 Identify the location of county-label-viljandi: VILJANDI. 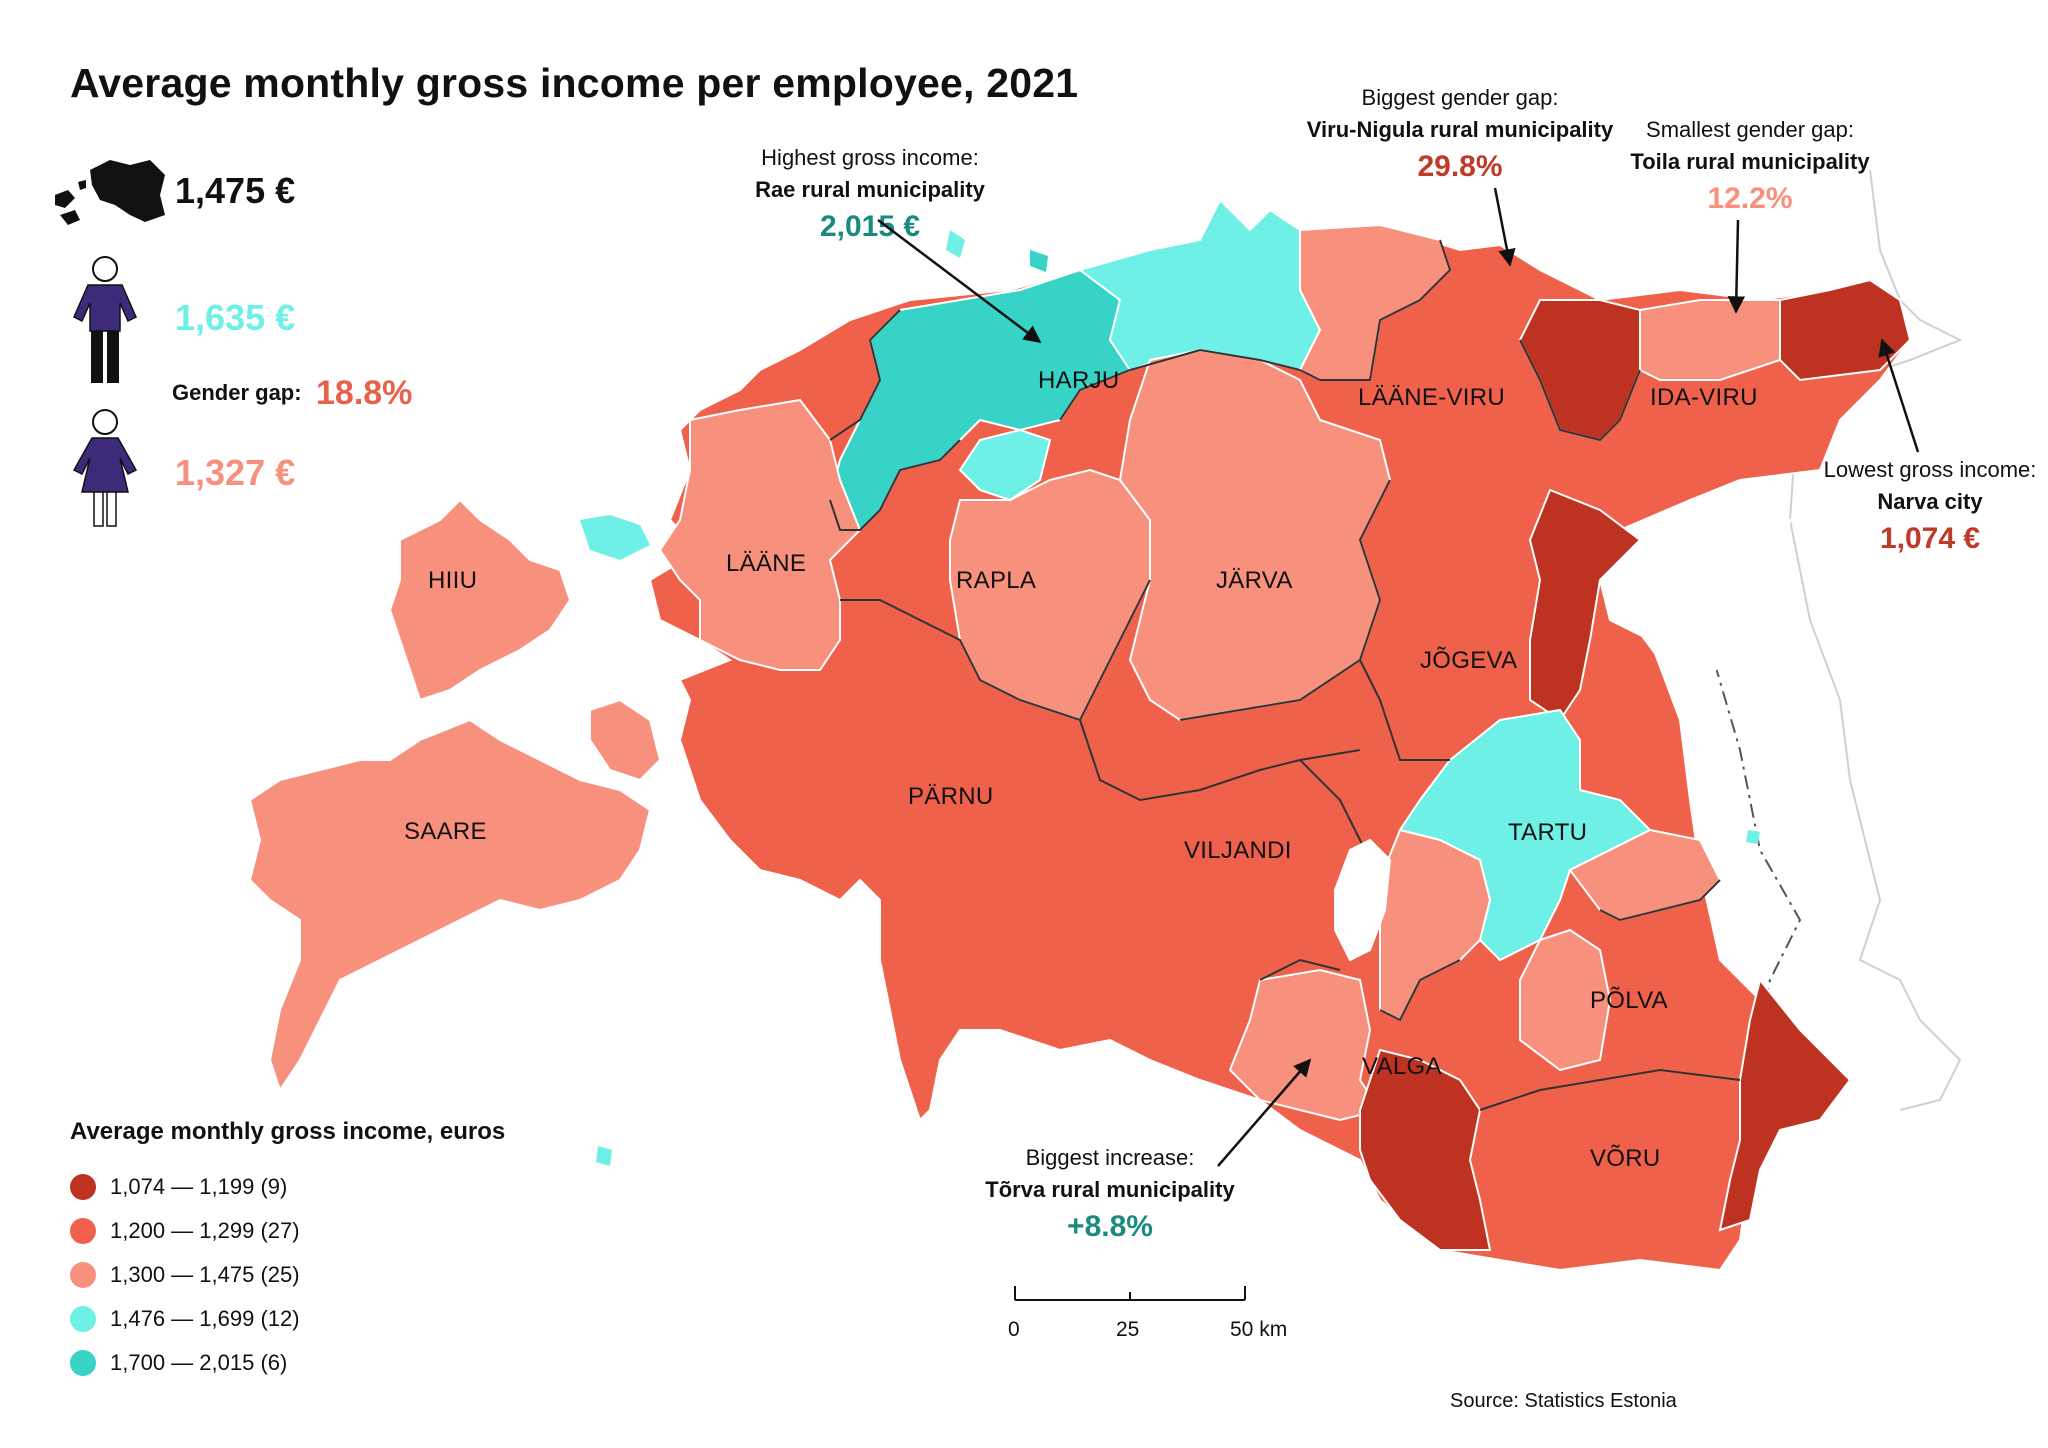
(1238, 850).